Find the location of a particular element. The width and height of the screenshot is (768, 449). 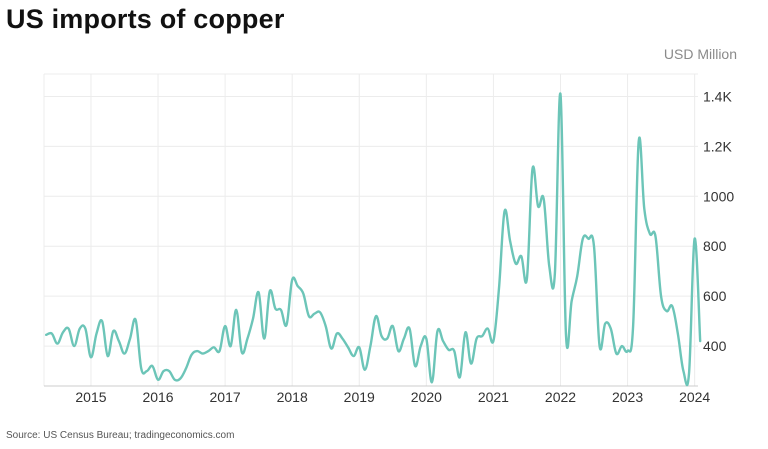

chart-title: US imports of copper is located at coordinates (145, 19).